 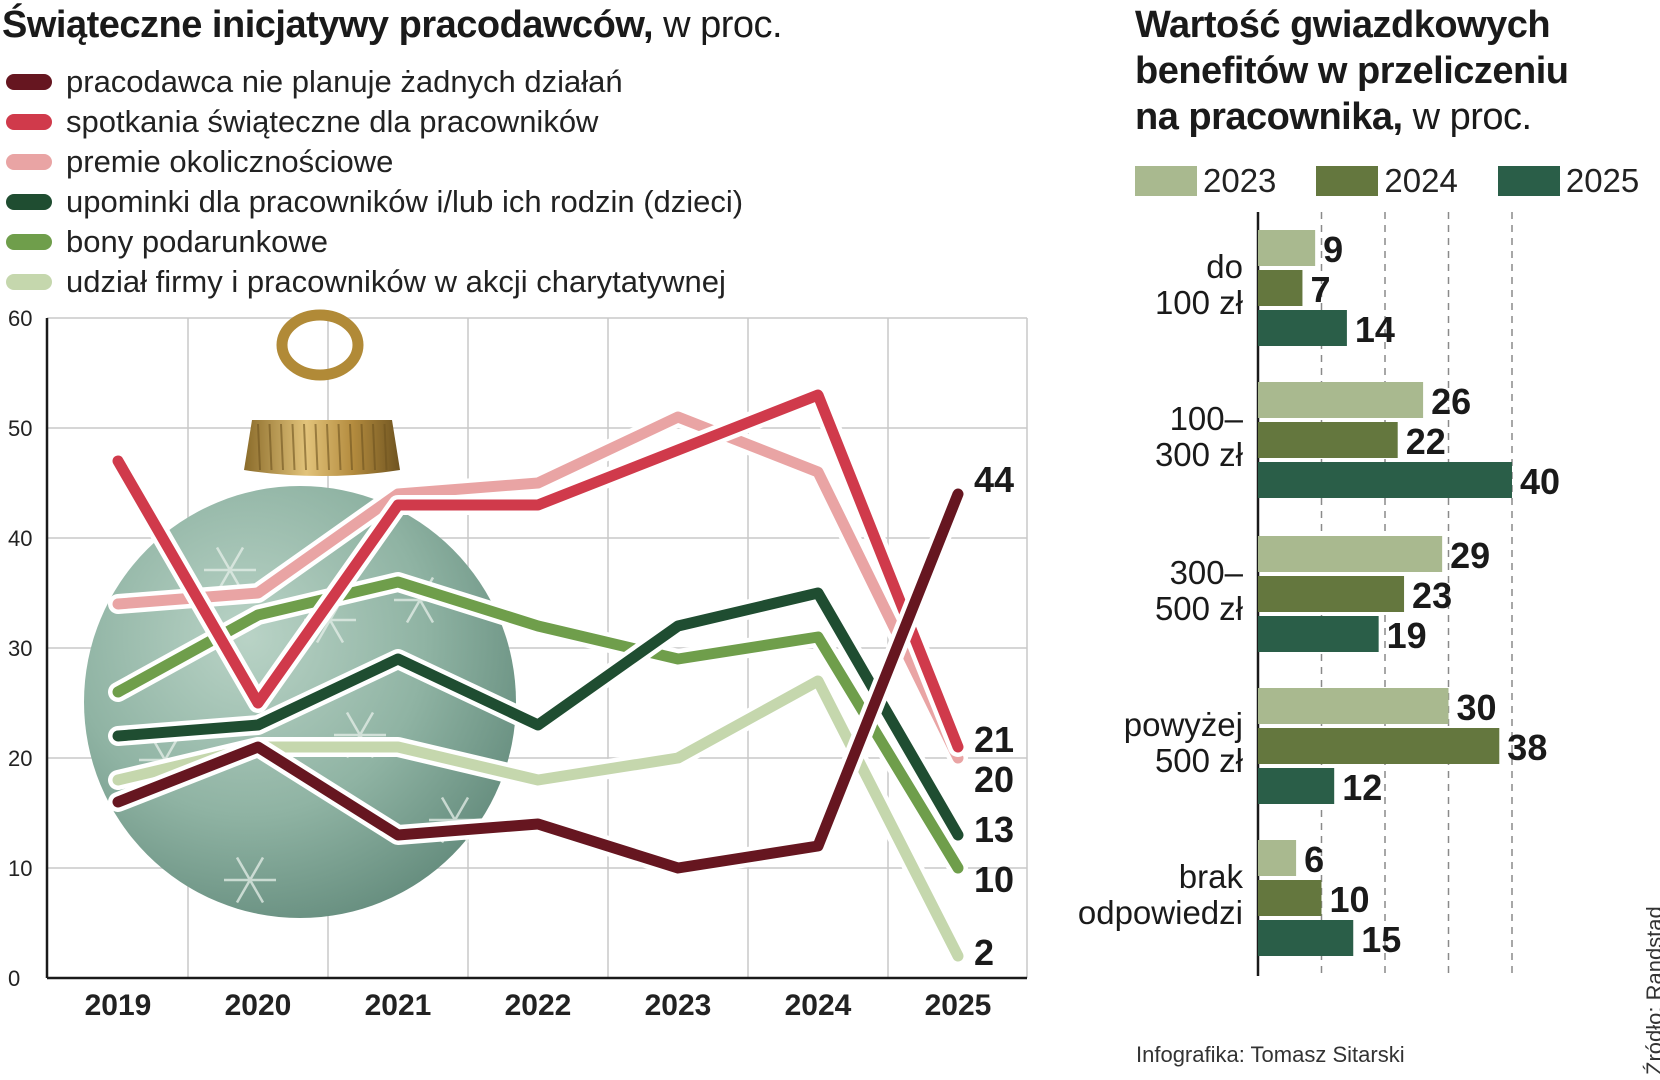 I want to click on bar-category-label: brak, so click(x=1211, y=876).